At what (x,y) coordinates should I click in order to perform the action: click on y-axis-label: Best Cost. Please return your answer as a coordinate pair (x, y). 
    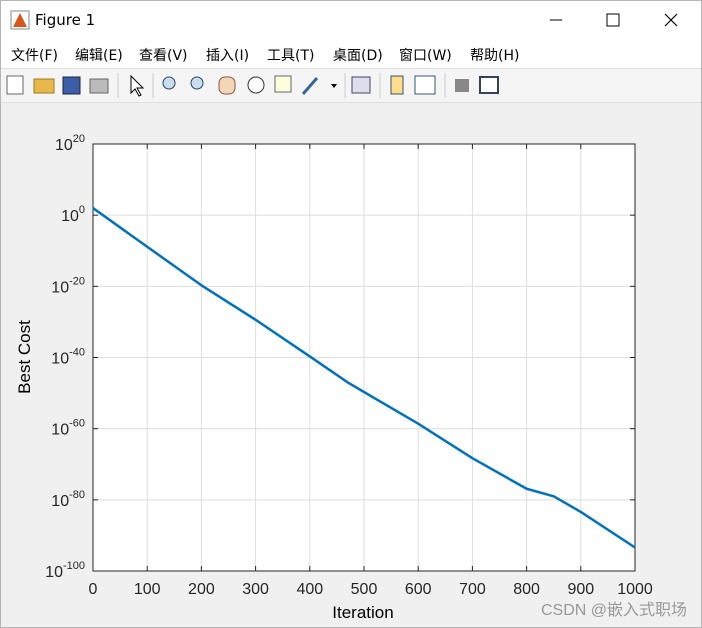
    Looking at the image, I should click on (24, 357).